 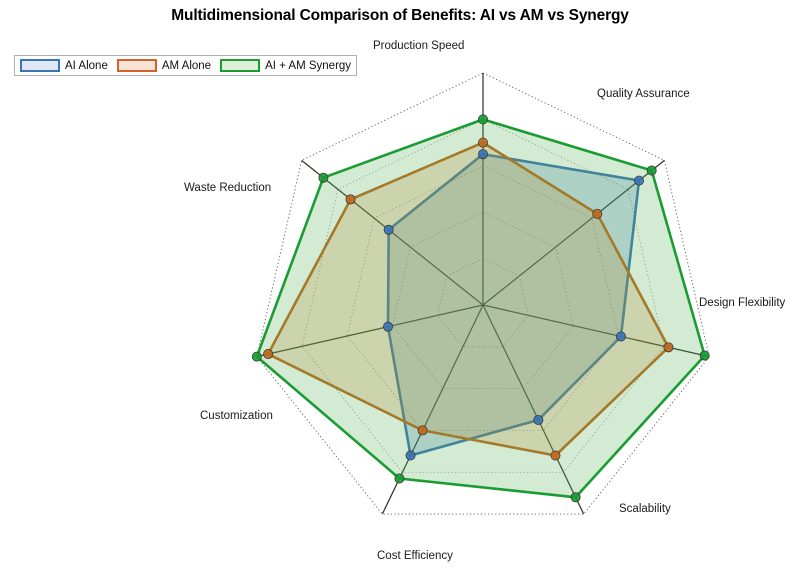 What do you see at coordinates (136, 65) in the screenshot?
I see `legend-swatch-am-alone` at bounding box center [136, 65].